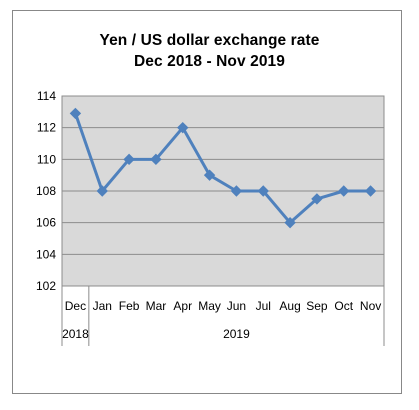 The height and width of the screenshot is (410, 419). What do you see at coordinates (46, 96) in the screenshot?
I see `y-tick-label: 114` at bounding box center [46, 96].